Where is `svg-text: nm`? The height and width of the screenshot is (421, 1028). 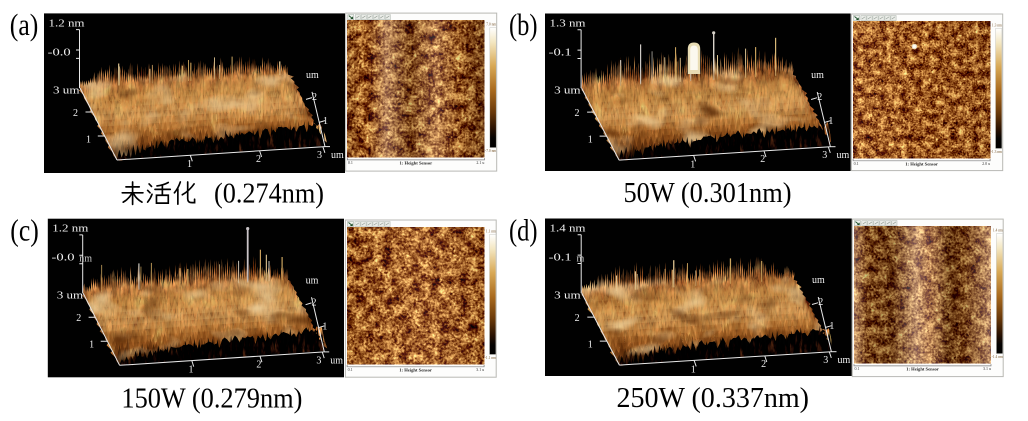 svg-text: nm is located at coordinates (85, 259).